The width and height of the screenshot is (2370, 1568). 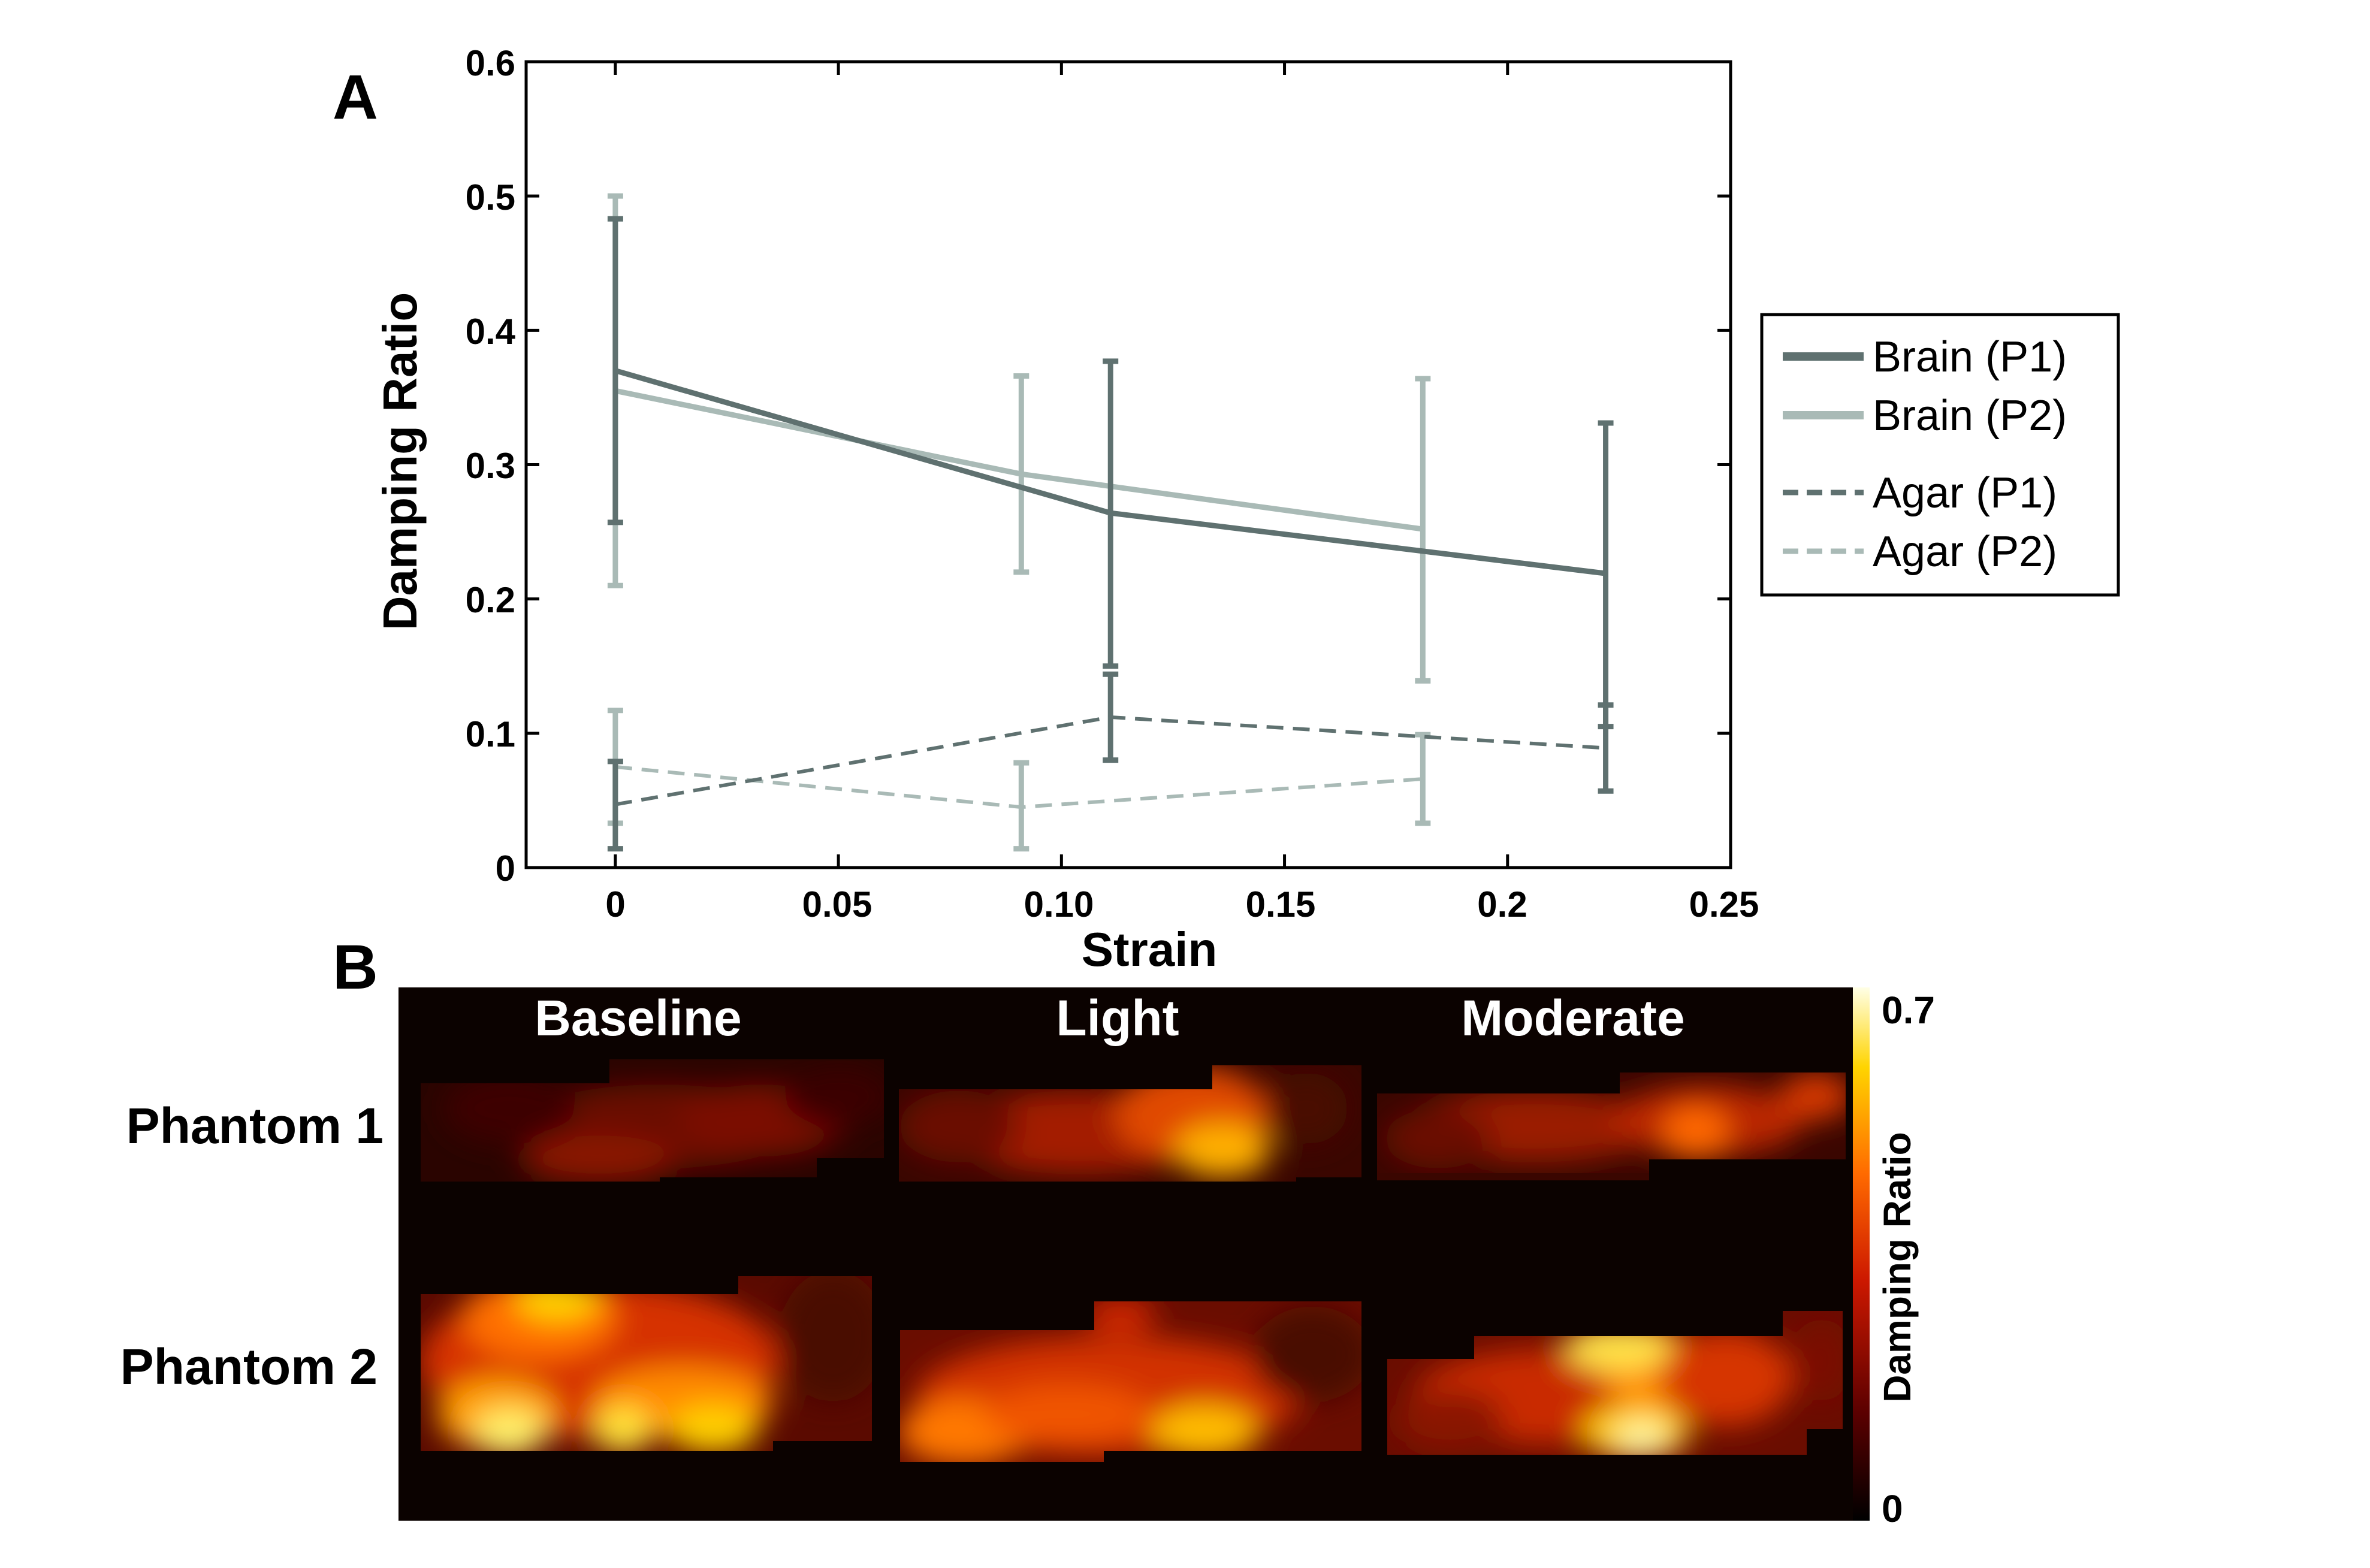 What do you see at coordinates (652, 1120) in the screenshot?
I see `heatmap-phantom1-baseline` at bounding box center [652, 1120].